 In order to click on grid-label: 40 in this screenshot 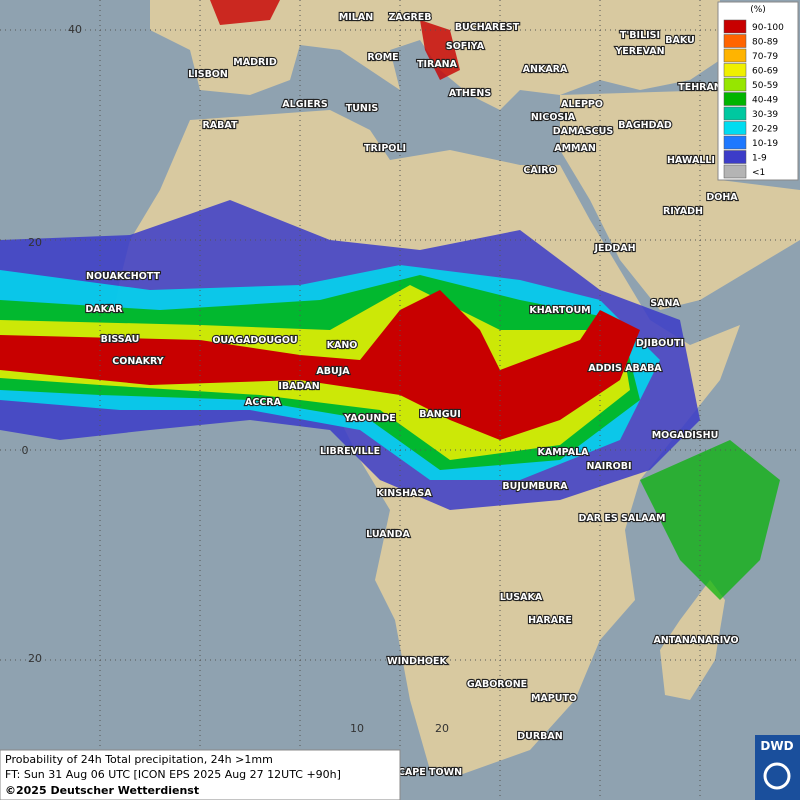, I will do `click(75, 29)`.